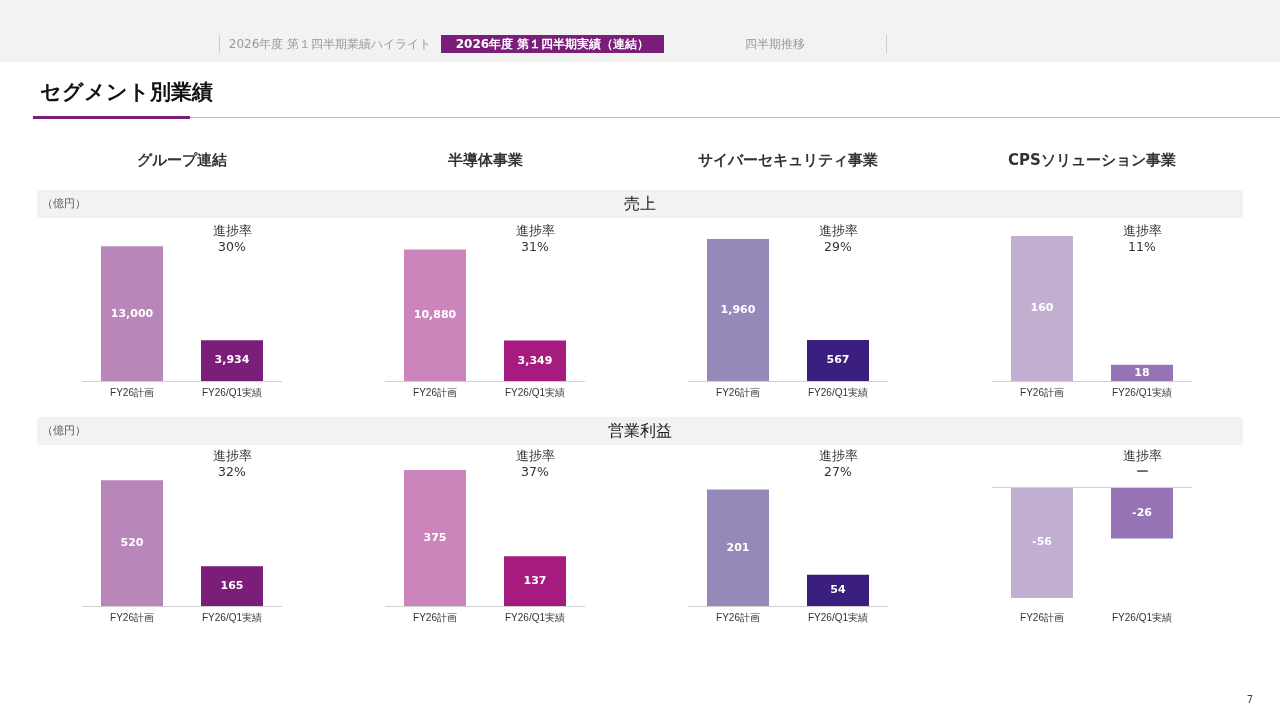 This screenshot has height=720, width=1280. Describe the element at coordinates (232, 472) in the screenshot. I see `text: 32%` at that location.